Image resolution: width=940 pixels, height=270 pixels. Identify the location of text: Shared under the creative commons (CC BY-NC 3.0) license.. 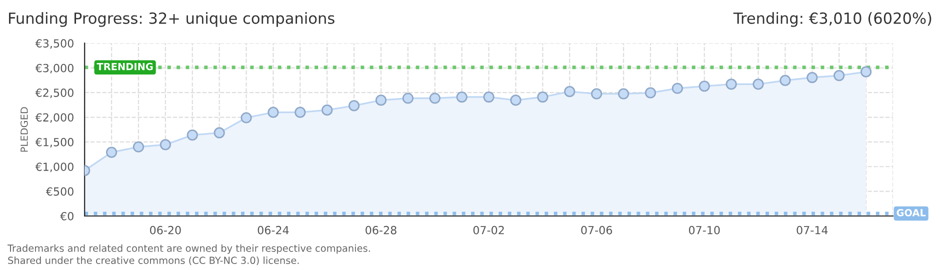
(153, 261).